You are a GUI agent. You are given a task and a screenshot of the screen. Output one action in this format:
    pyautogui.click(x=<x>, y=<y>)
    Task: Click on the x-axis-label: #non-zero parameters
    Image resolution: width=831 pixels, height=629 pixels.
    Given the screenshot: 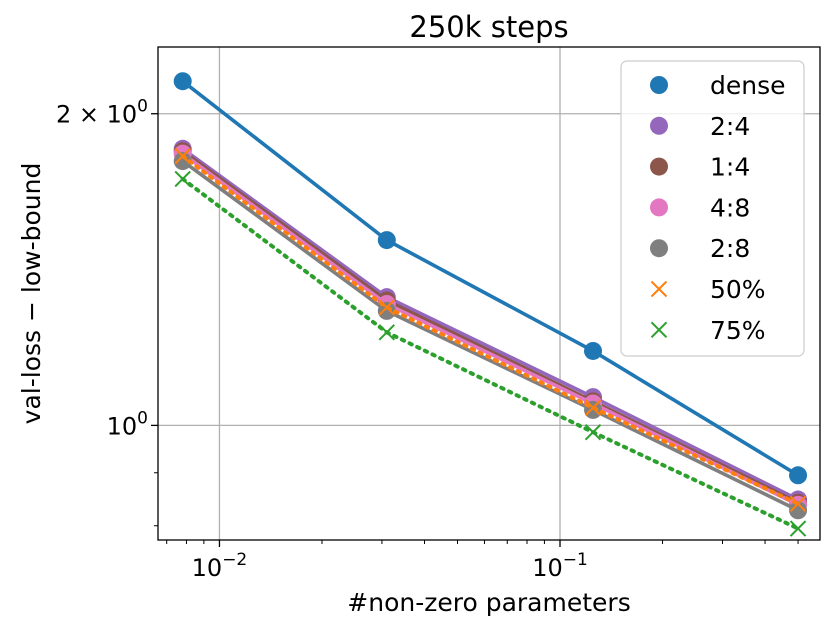 What is the action you would take?
    pyautogui.click(x=488, y=602)
    